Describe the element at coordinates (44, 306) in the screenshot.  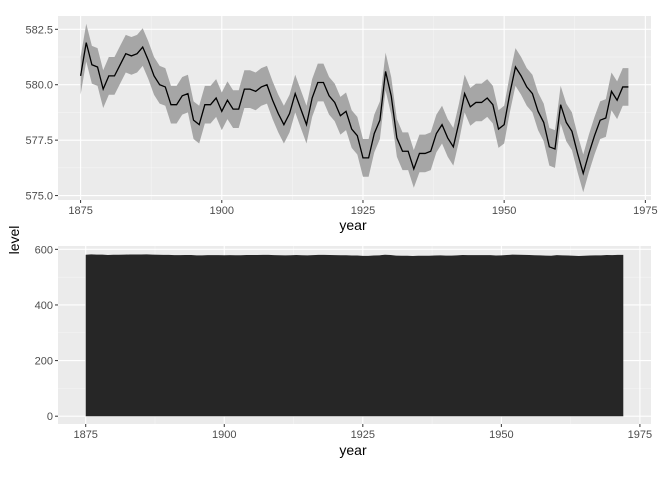
I see `y-tick-label: 400` at that location.